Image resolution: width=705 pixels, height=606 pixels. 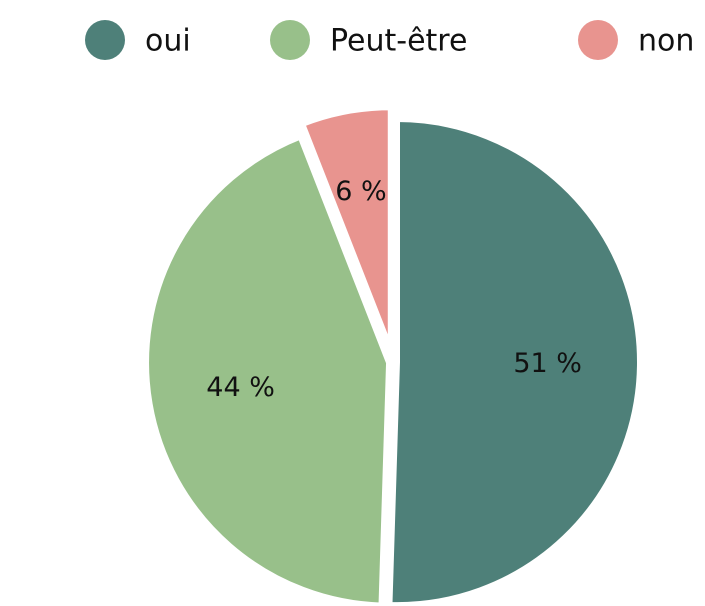 I want to click on legend-label: oui, so click(x=168, y=41).